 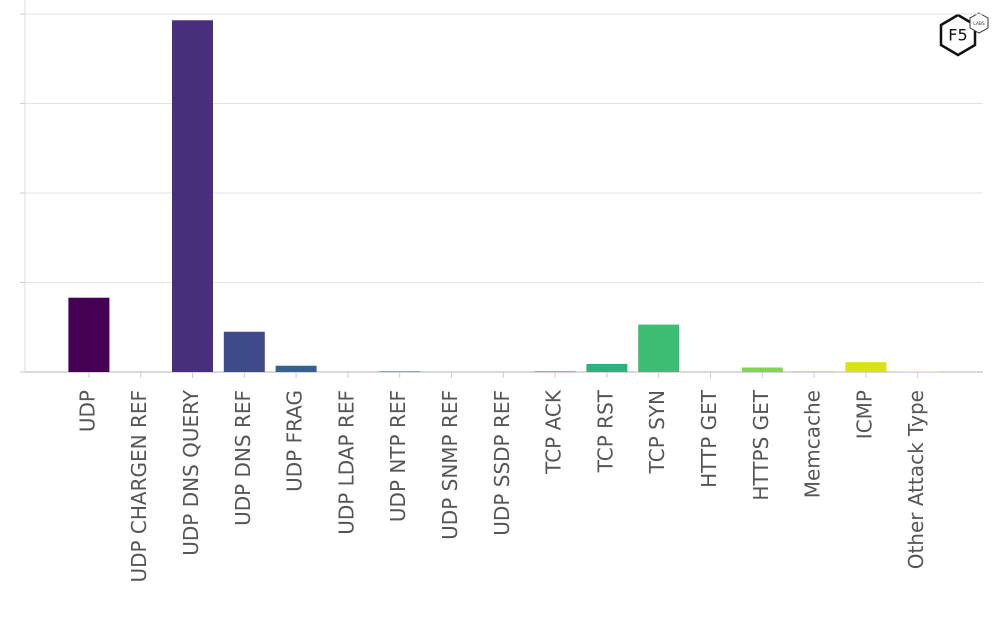 I want to click on x-tick-label: UDP FRAG, so click(x=295, y=441).